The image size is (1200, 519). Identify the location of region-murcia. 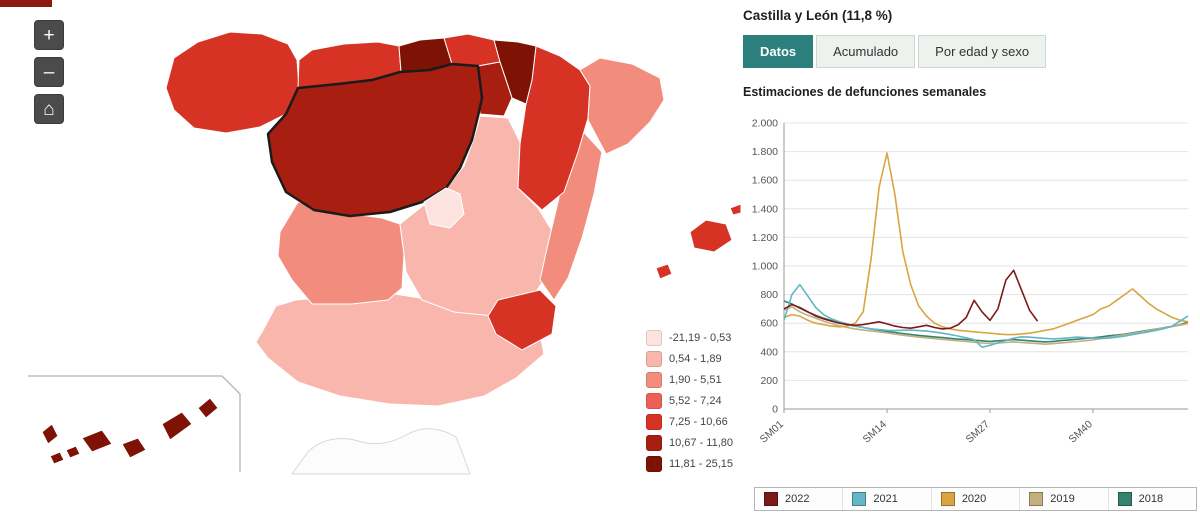
(522, 320).